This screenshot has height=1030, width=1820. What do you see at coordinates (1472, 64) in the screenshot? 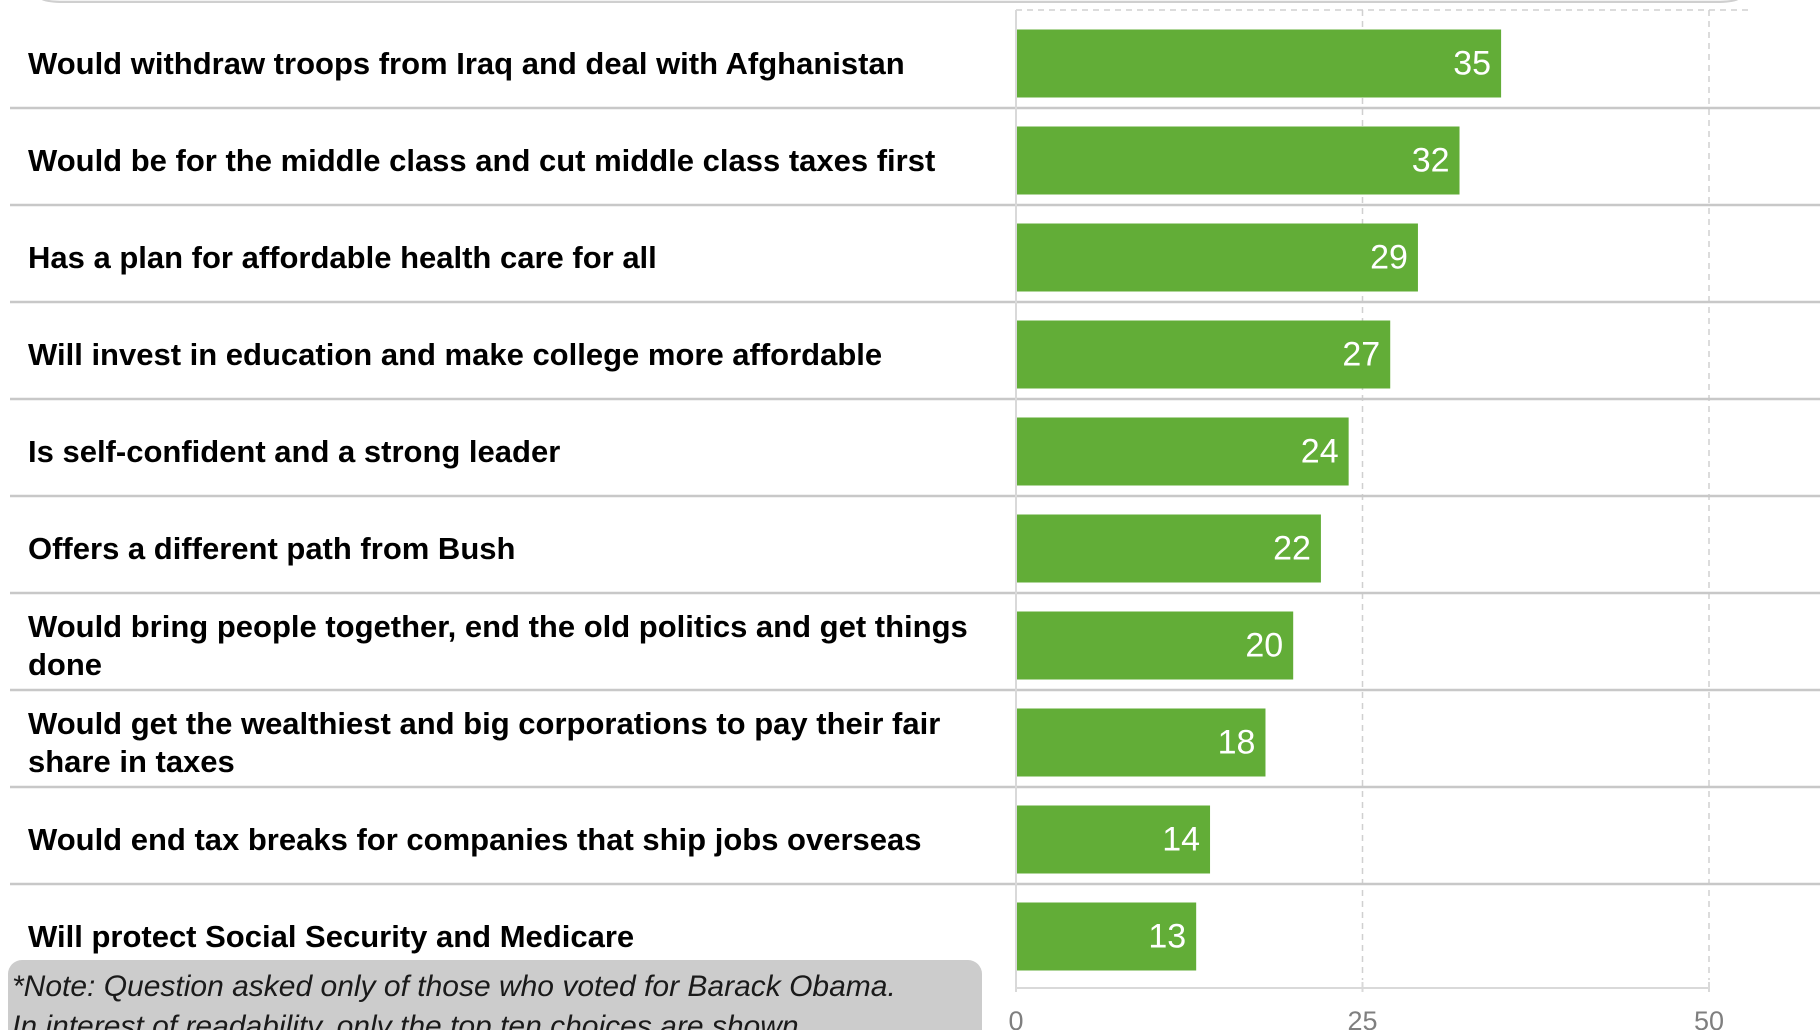
I see `value-label: 35` at bounding box center [1472, 64].